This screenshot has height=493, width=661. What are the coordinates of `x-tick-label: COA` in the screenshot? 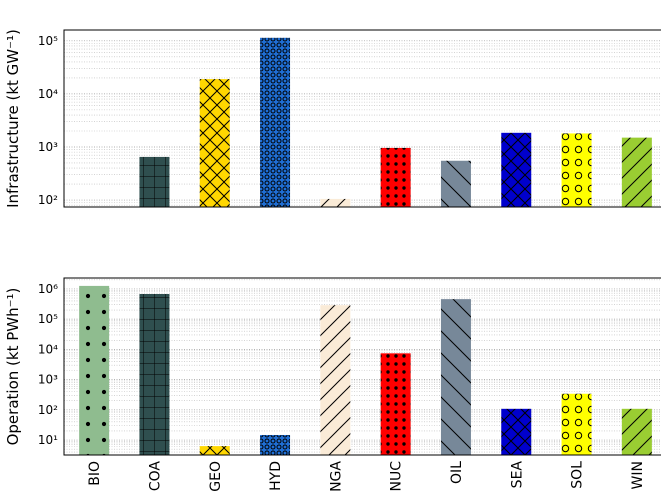 It's located at (155, 476).